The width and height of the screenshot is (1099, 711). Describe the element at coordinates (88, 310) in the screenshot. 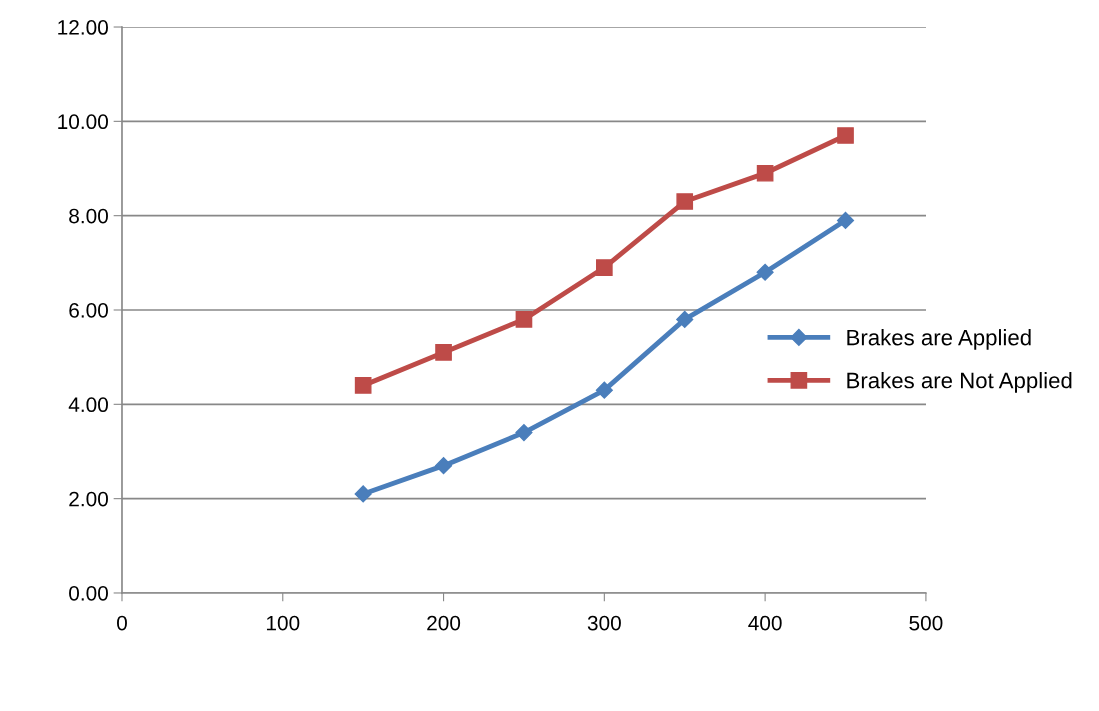

I see `y-tick-label: 6.00` at that location.